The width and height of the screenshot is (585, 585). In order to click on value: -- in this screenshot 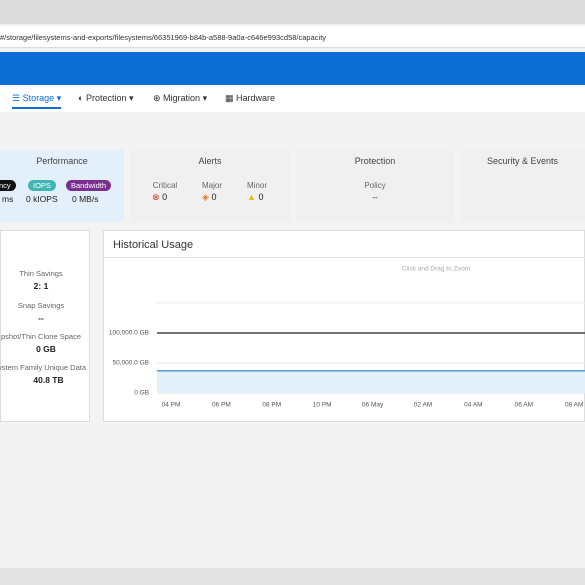, I will do `click(375, 197)`.